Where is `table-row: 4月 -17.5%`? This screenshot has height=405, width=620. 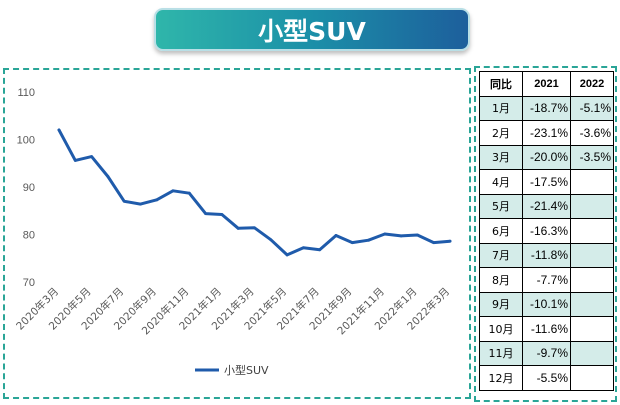 table-row: 4月 -17.5% is located at coordinates (546, 182).